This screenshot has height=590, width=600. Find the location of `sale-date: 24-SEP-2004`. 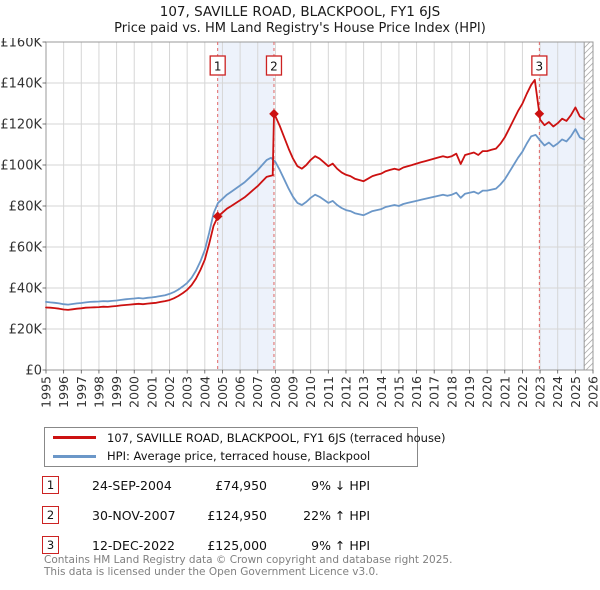

sale-date: 24-SEP-2004 is located at coordinates (132, 485).